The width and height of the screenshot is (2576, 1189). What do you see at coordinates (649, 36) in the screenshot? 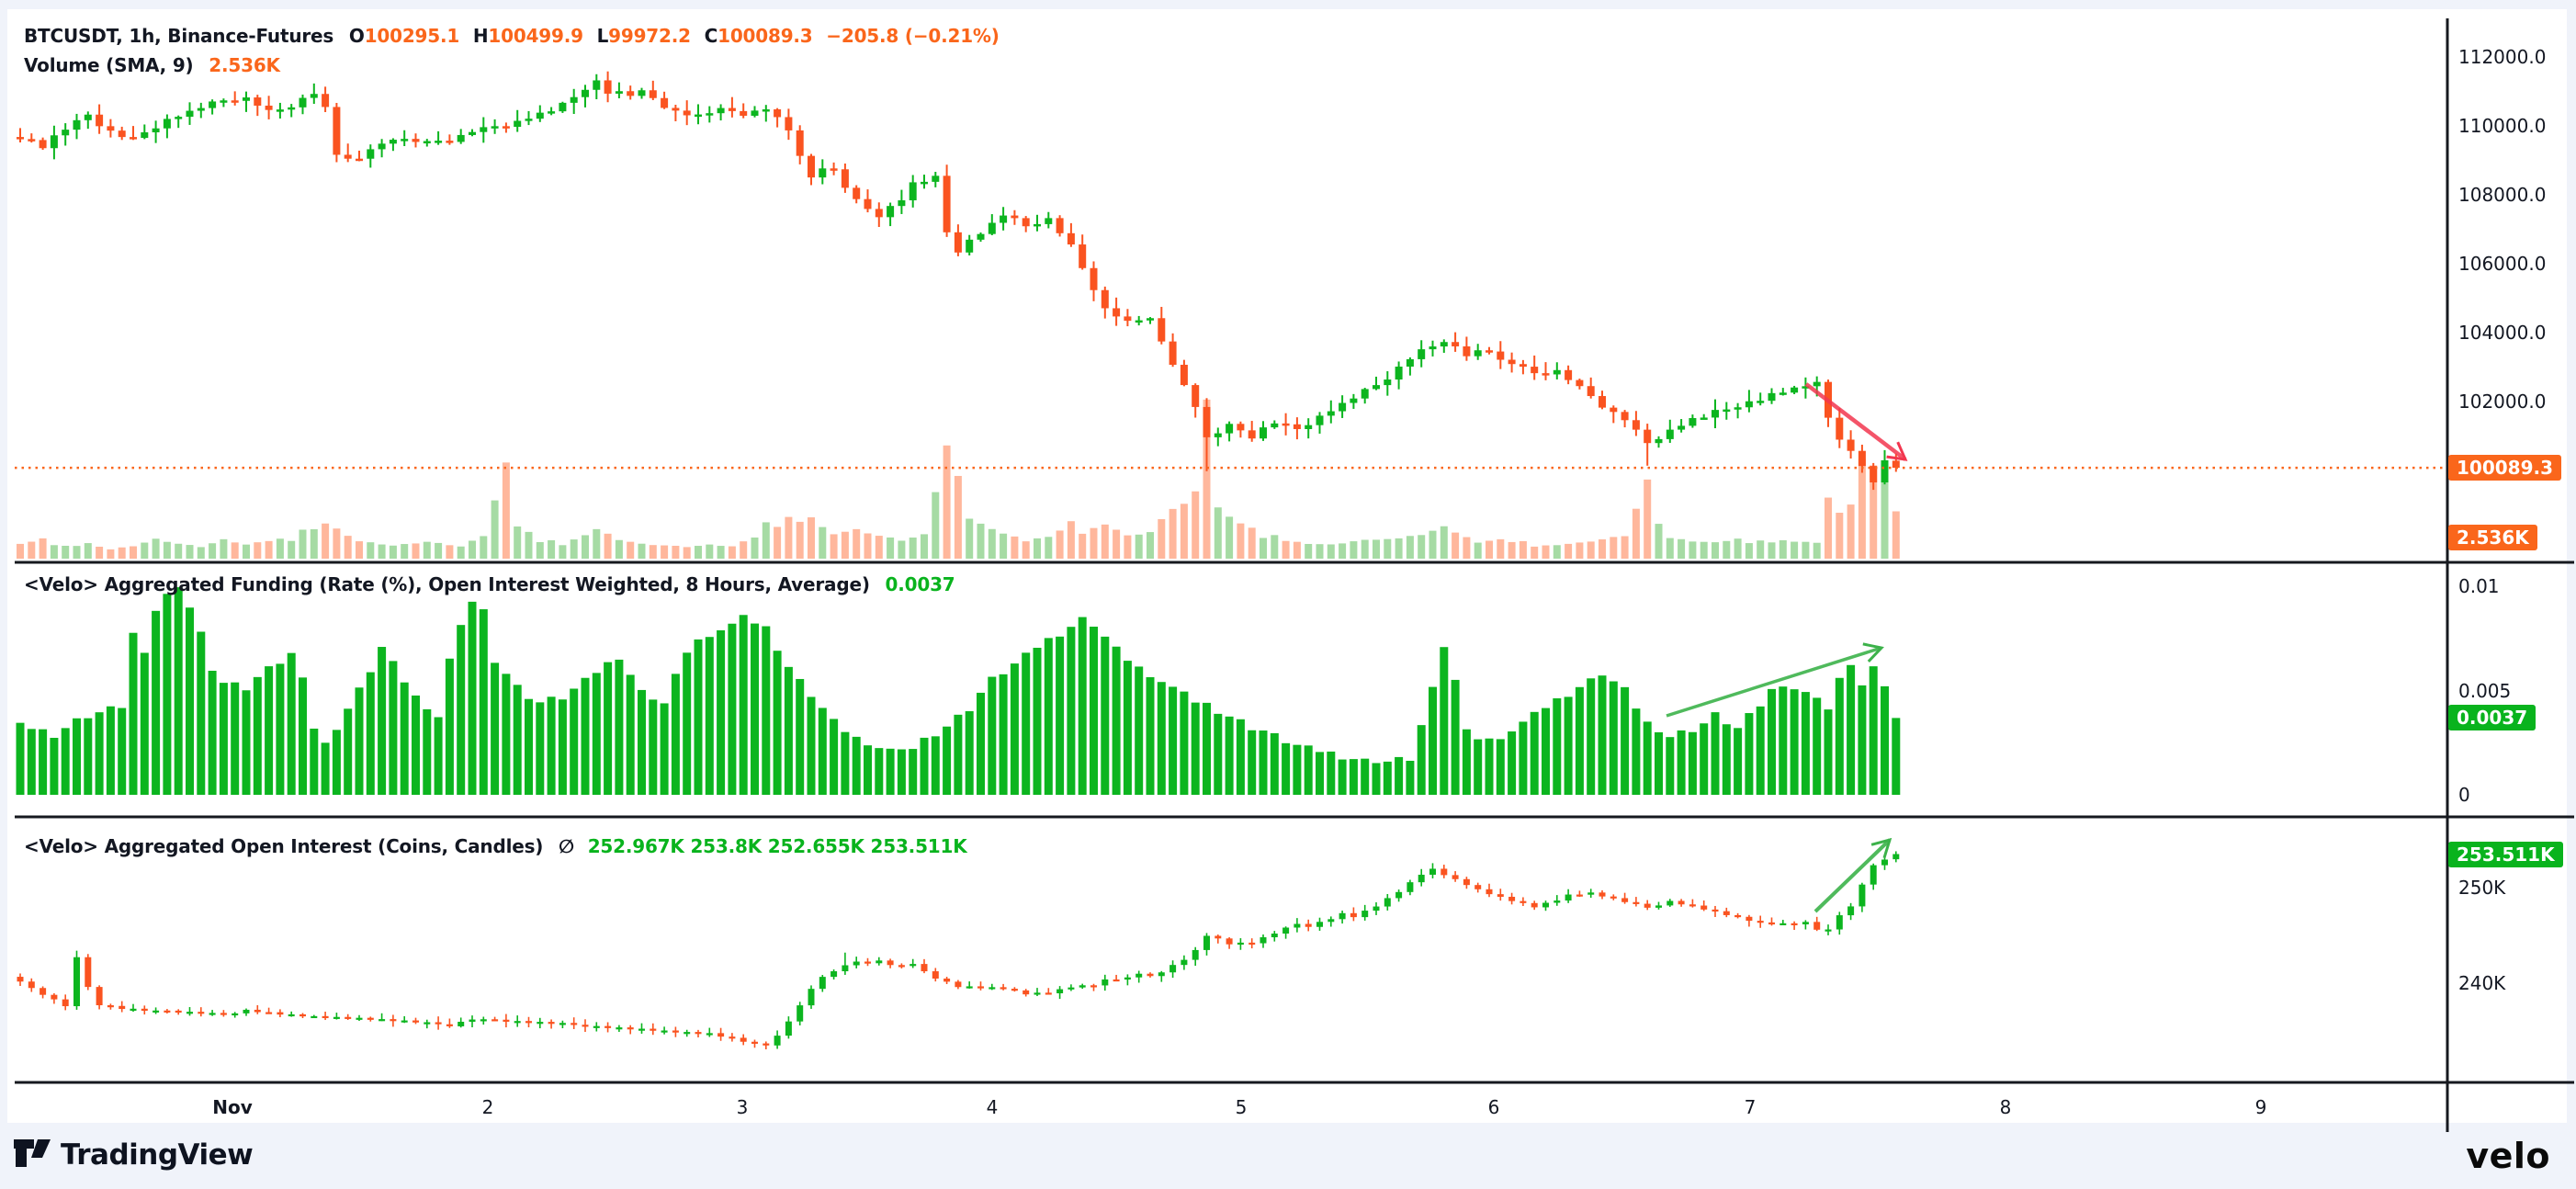
I see `low-value: 99972.2` at bounding box center [649, 36].